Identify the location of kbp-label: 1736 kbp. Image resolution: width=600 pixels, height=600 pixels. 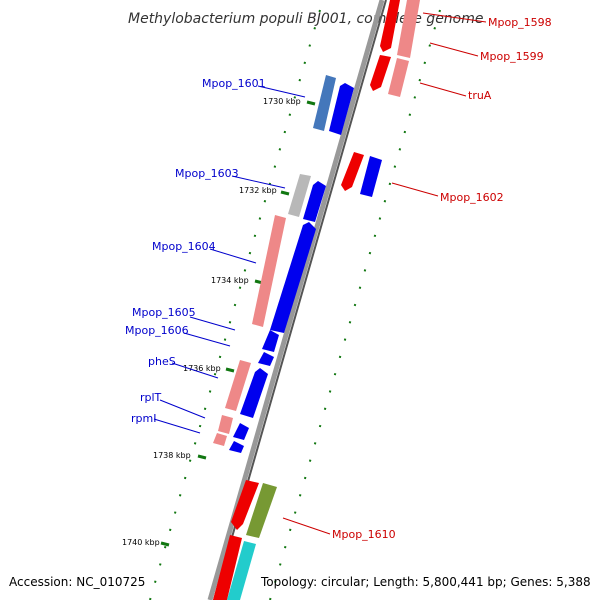
(202, 368).